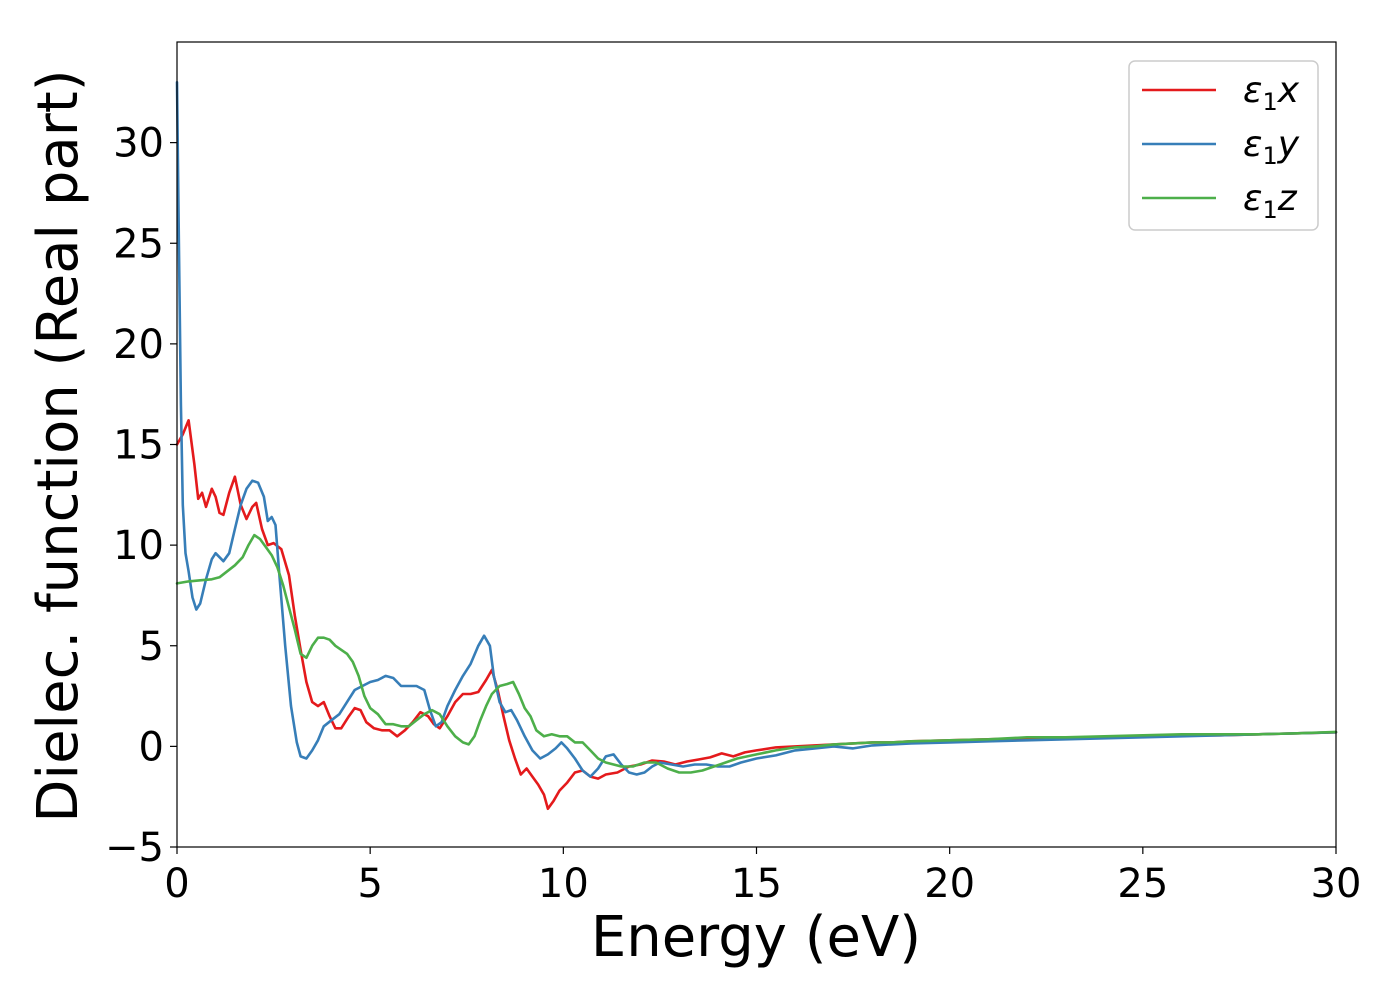  I want to click on legend-entries: ε1x ε1y ε1z, so click(1221, 147).